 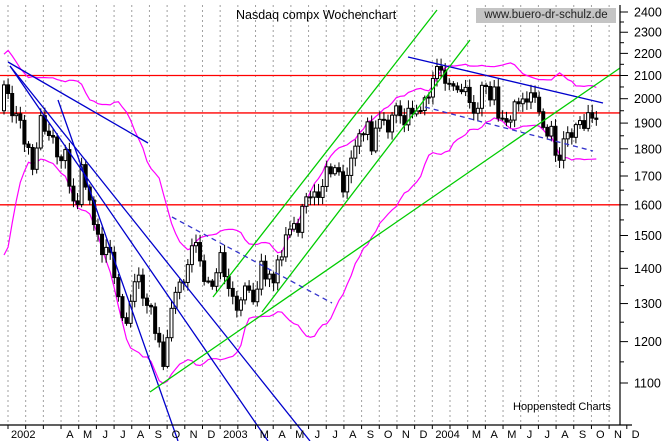 What do you see at coordinates (648, 99) in the screenshot?
I see `y-tick-label: 2000` at bounding box center [648, 99].